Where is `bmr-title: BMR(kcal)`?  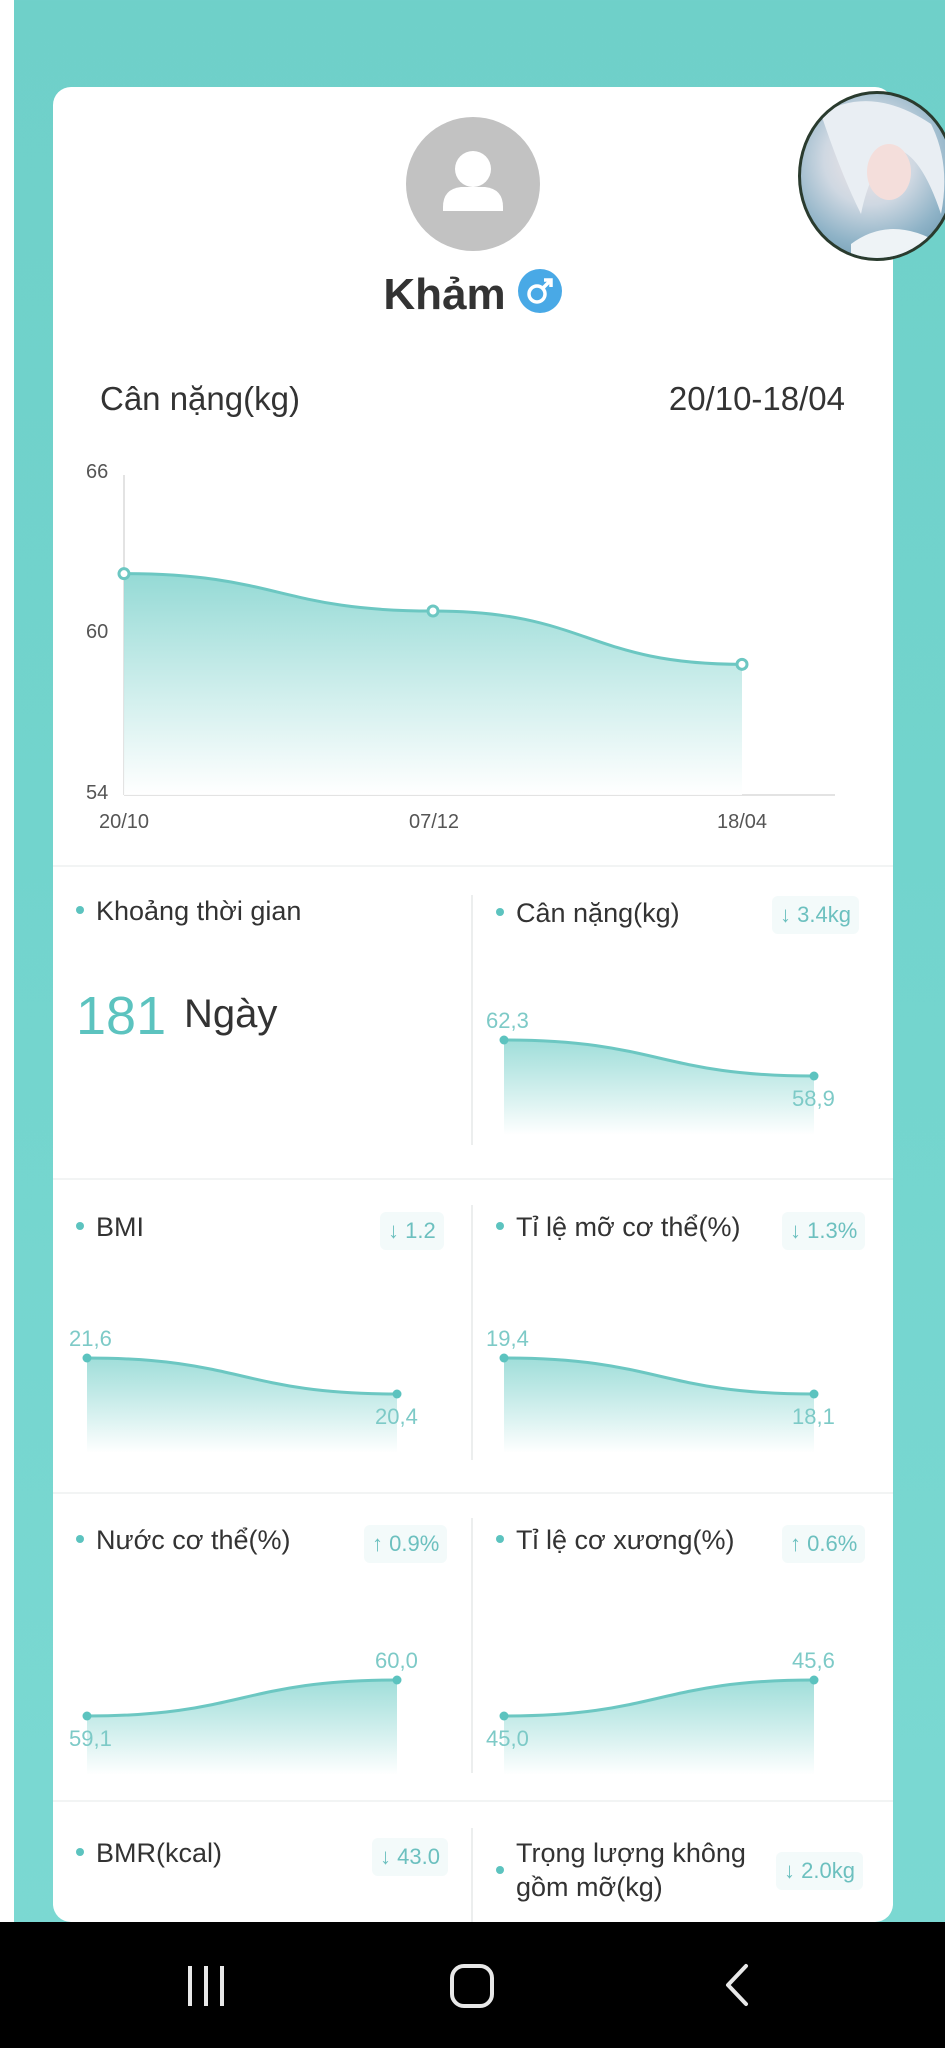 bmr-title: BMR(kcal) is located at coordinates (149, 1853).